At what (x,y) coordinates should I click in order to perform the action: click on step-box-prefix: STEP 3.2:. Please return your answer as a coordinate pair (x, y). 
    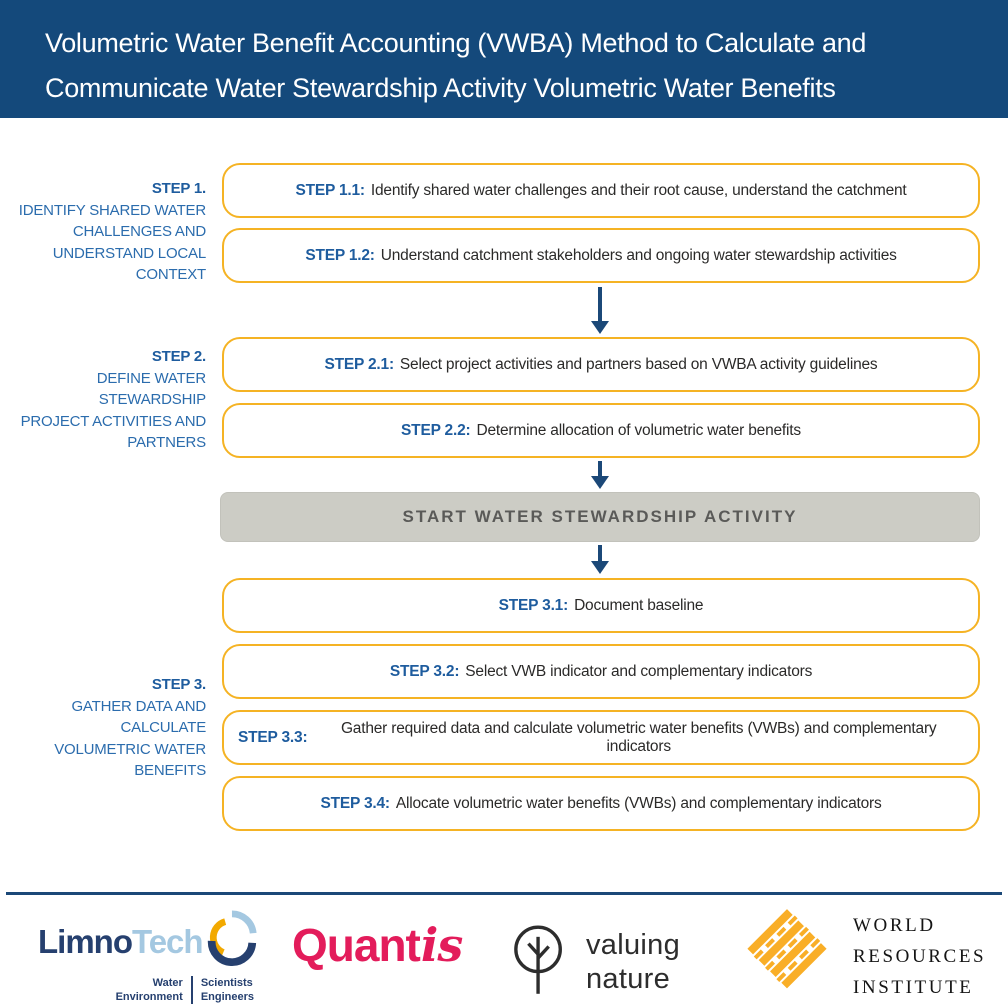
    Looking at the image, I should click on (424, 671).